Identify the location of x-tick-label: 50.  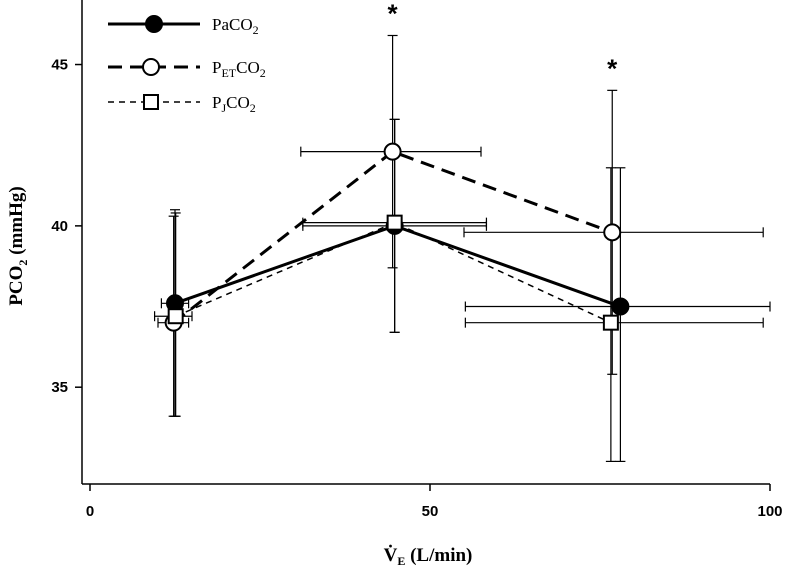
(430, 511).